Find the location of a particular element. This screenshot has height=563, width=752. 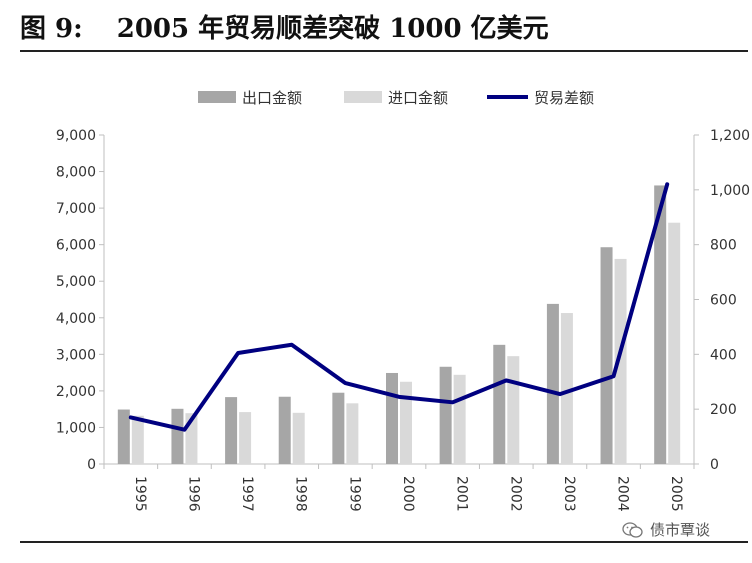

right-tick-label: 800 is located at coordinates (723, 246).